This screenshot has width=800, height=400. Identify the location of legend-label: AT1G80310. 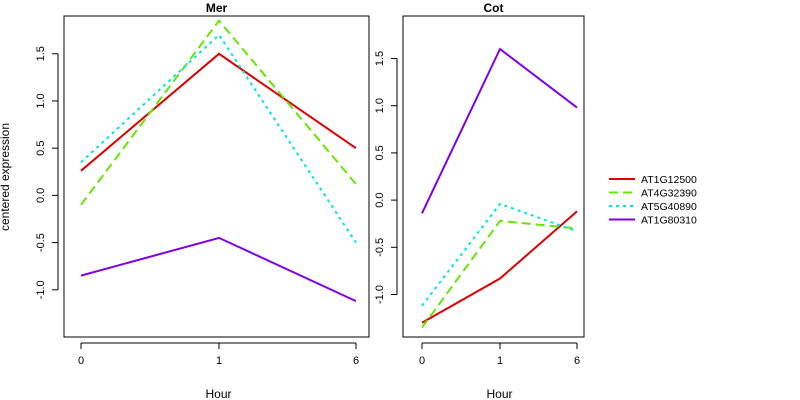
(669, 221).